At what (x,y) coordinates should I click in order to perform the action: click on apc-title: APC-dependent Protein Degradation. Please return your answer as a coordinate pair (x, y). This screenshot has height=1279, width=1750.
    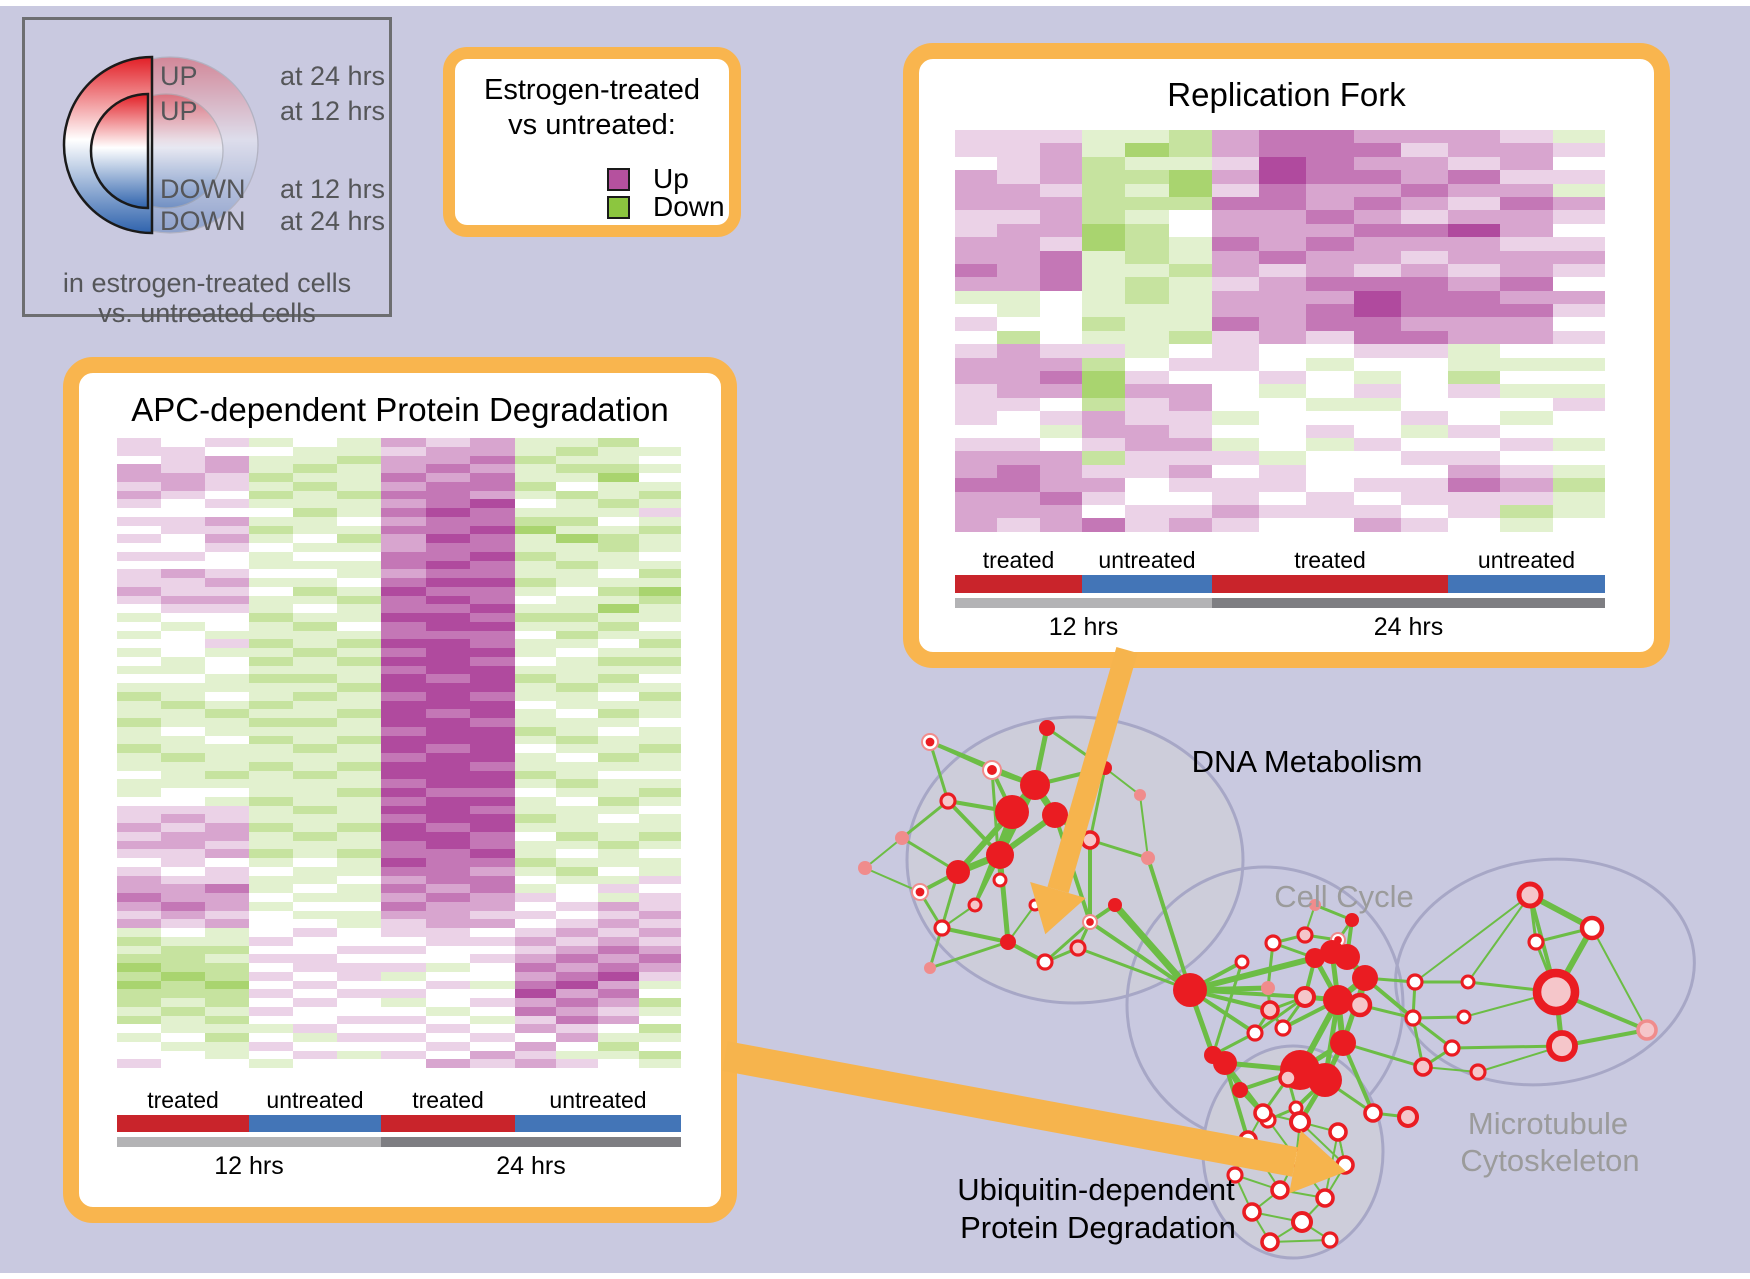
    Looking at the image, I should click on (400, 409).